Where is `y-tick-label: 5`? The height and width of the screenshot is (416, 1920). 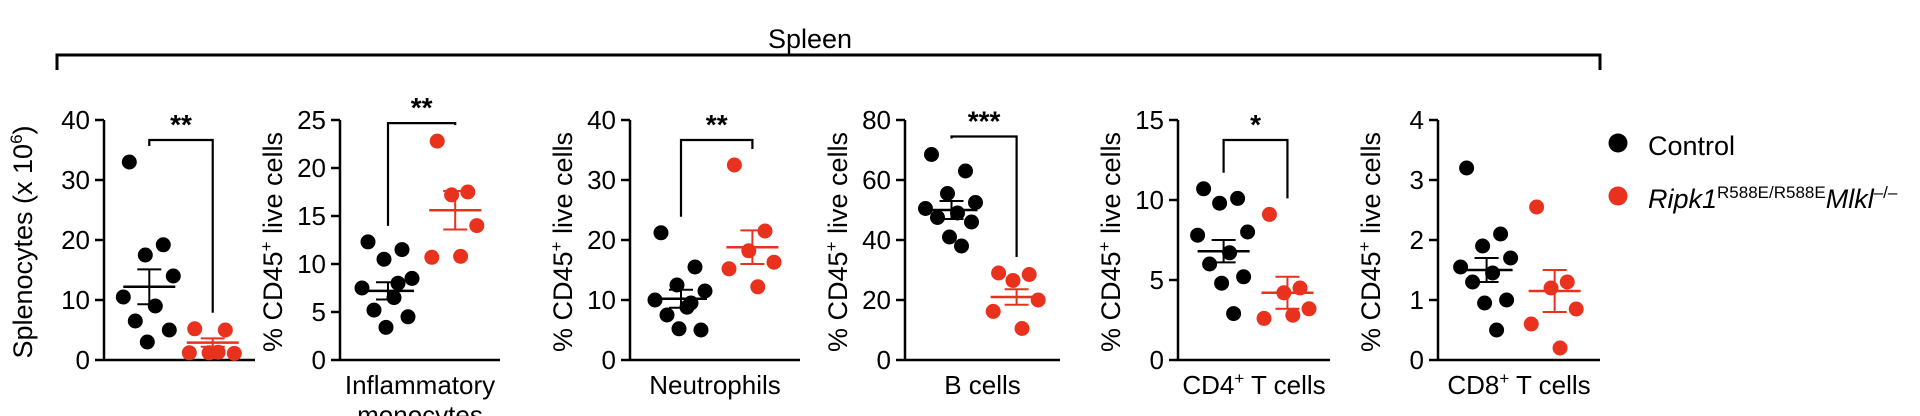 y-tick-label: 5 is located at coordinates (1157, 280).